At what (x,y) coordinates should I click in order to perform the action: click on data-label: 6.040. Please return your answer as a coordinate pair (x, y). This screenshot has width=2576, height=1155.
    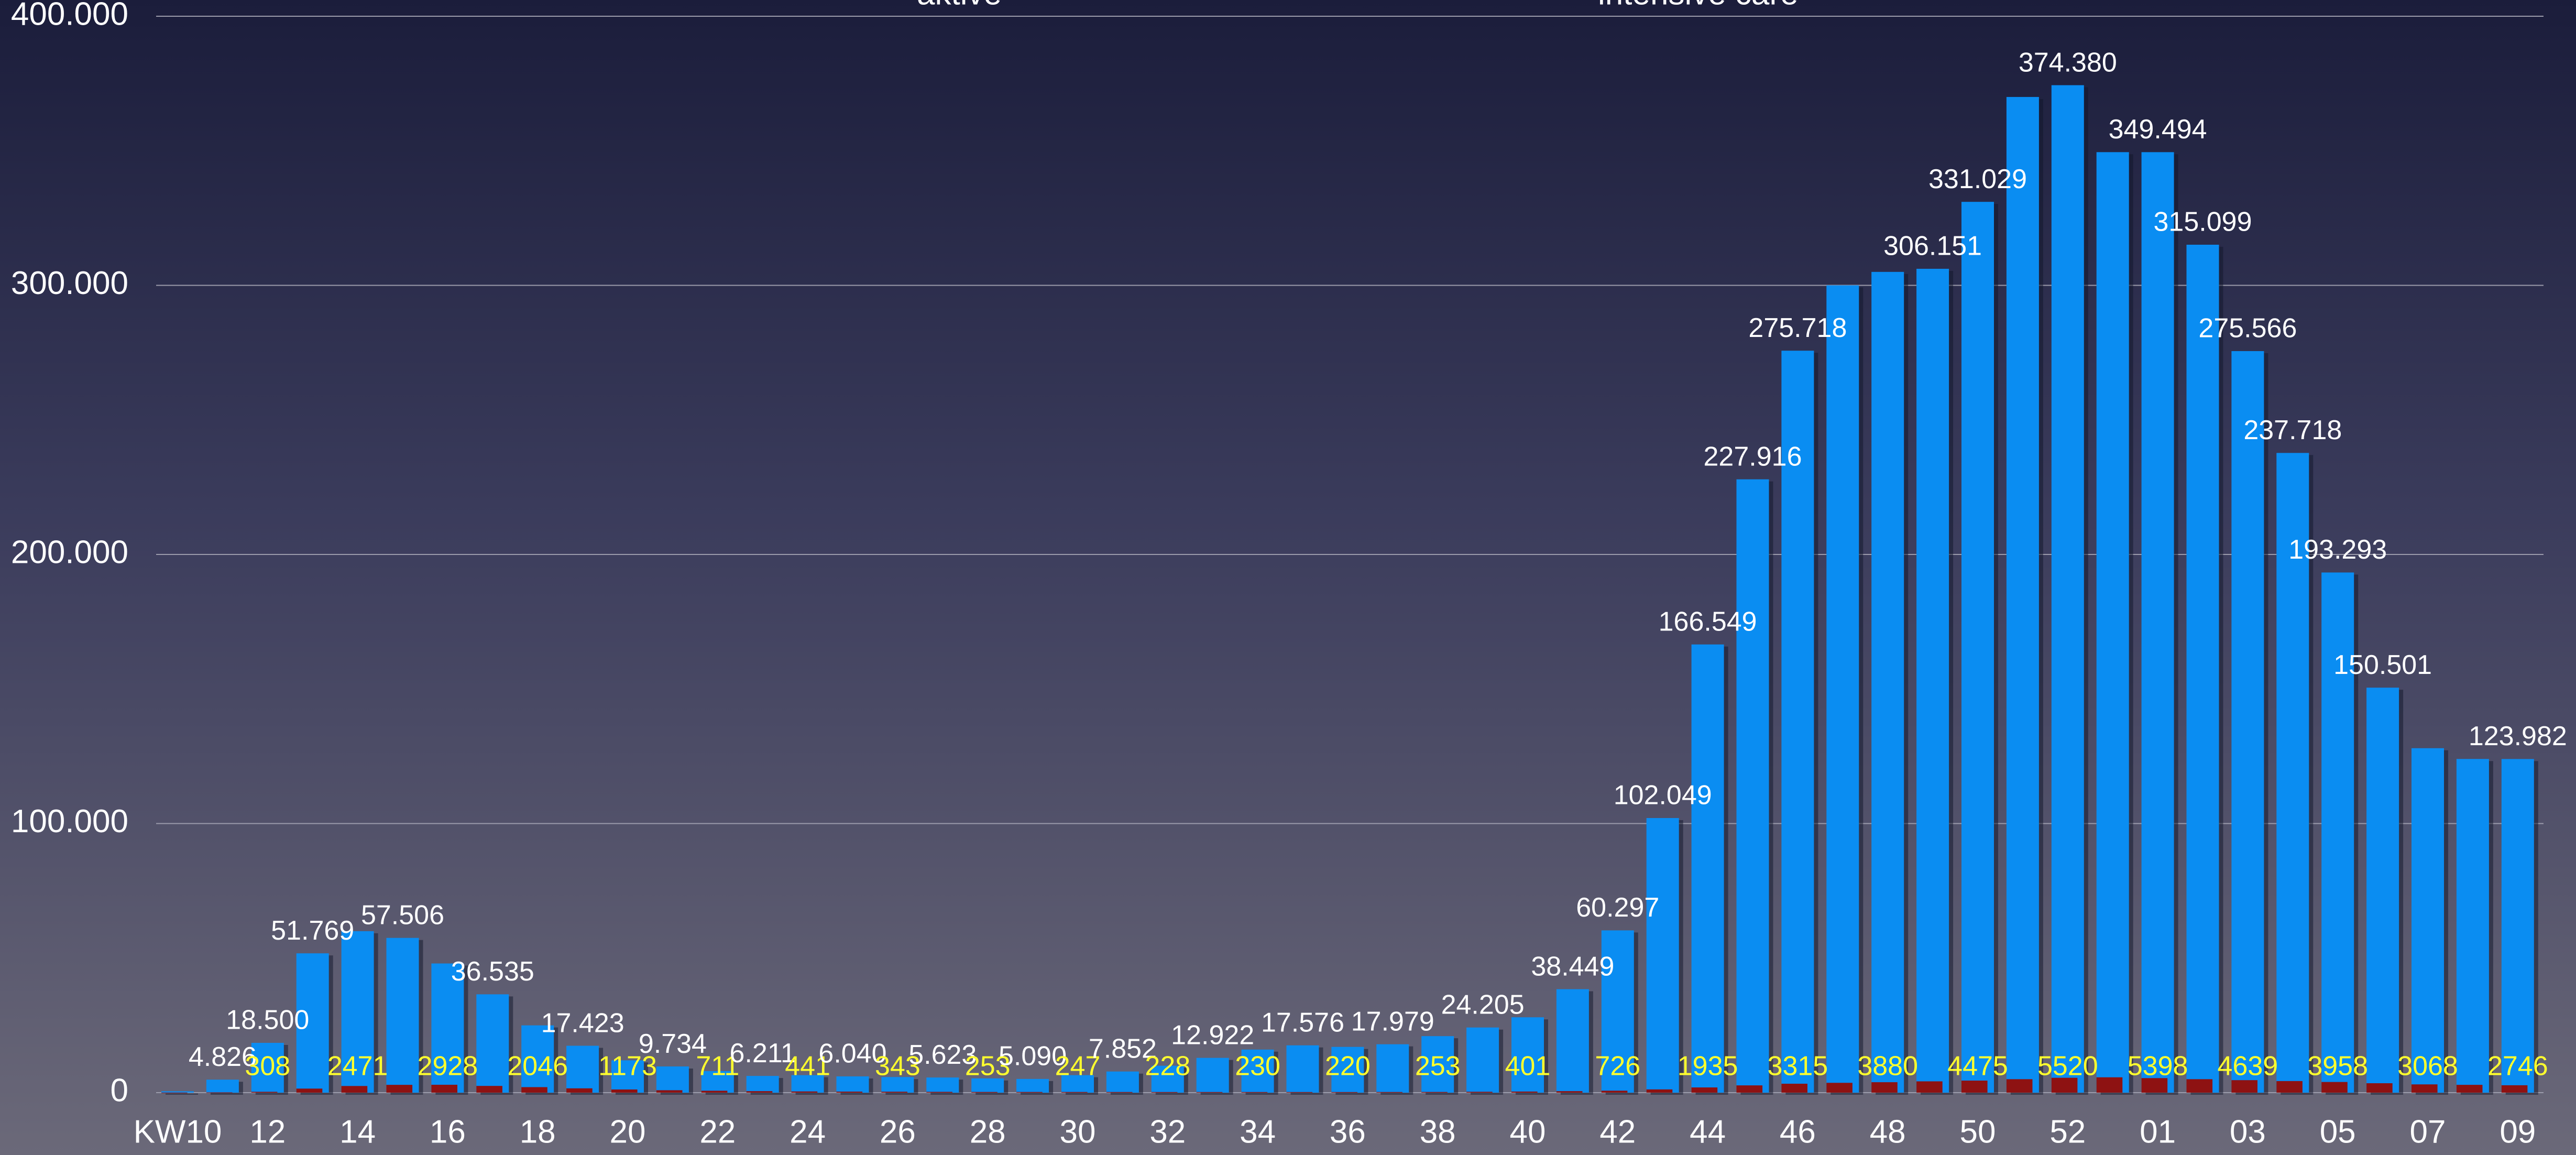
    Looking at the image, I should click on (852, 1054).